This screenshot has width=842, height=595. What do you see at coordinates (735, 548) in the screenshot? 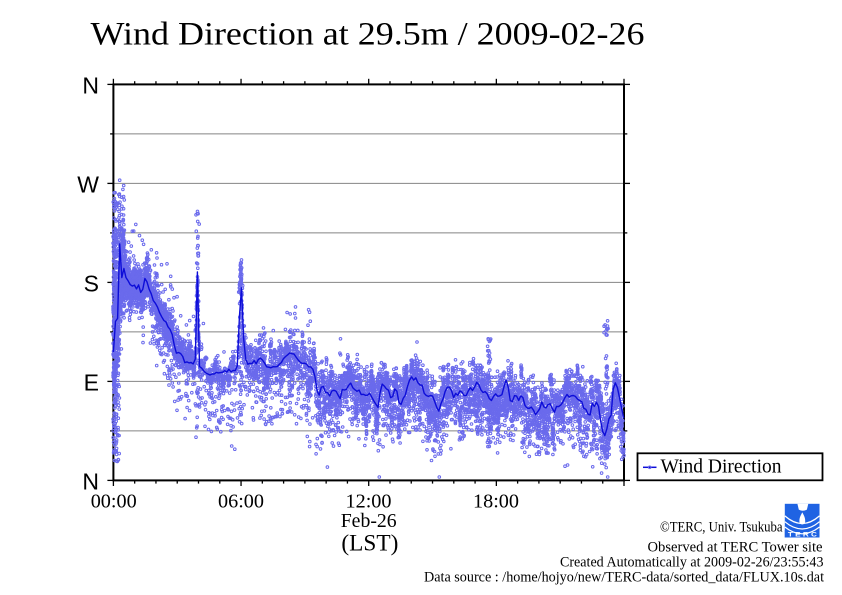
I see `svg-text: Observed at TERC Tower site` at bounding box center [735, 548].